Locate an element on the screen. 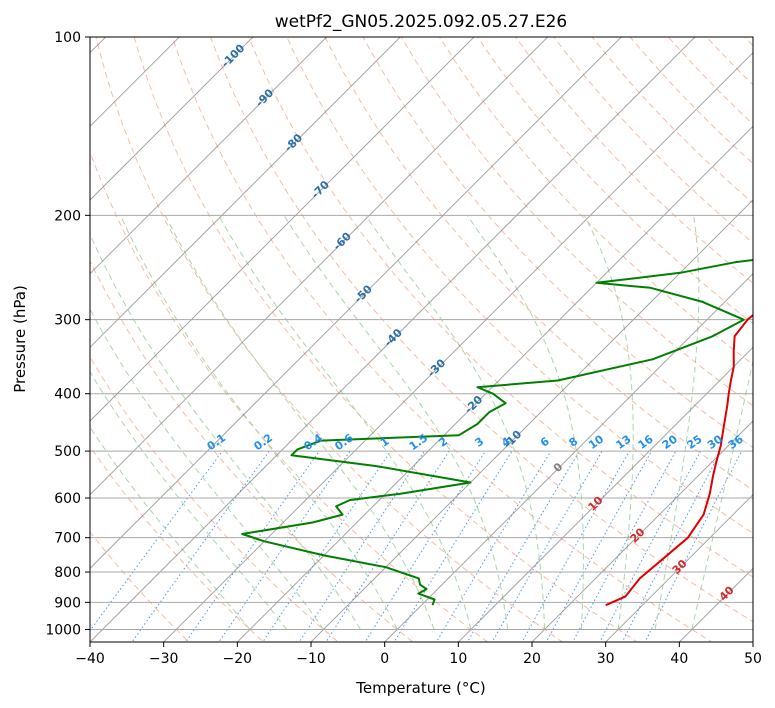 This screenshot has width=775, height=708. mixing-ratio-label: 3 is located at coordinates (480, 442).